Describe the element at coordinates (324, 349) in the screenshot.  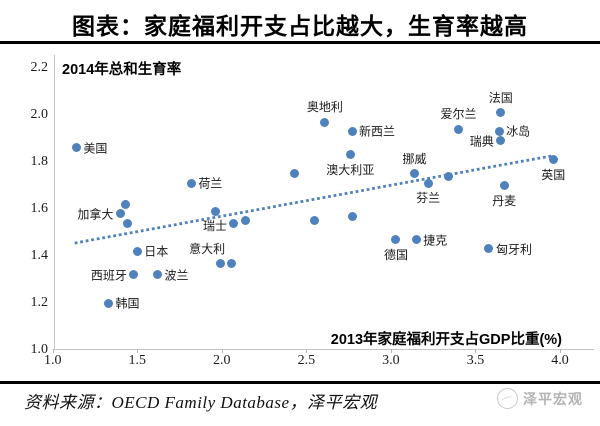
I see `x-axis-line` at that location.